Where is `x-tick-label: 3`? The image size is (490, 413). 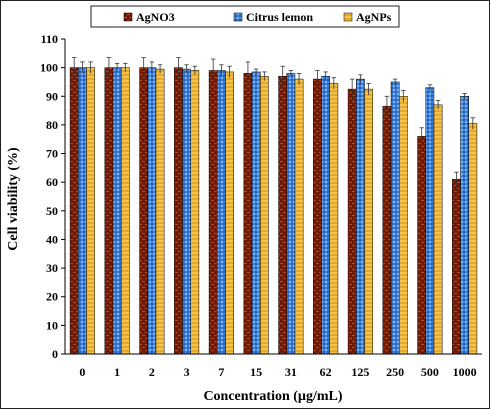
x-tick-label: 3 is located at coordinates (187, 372).